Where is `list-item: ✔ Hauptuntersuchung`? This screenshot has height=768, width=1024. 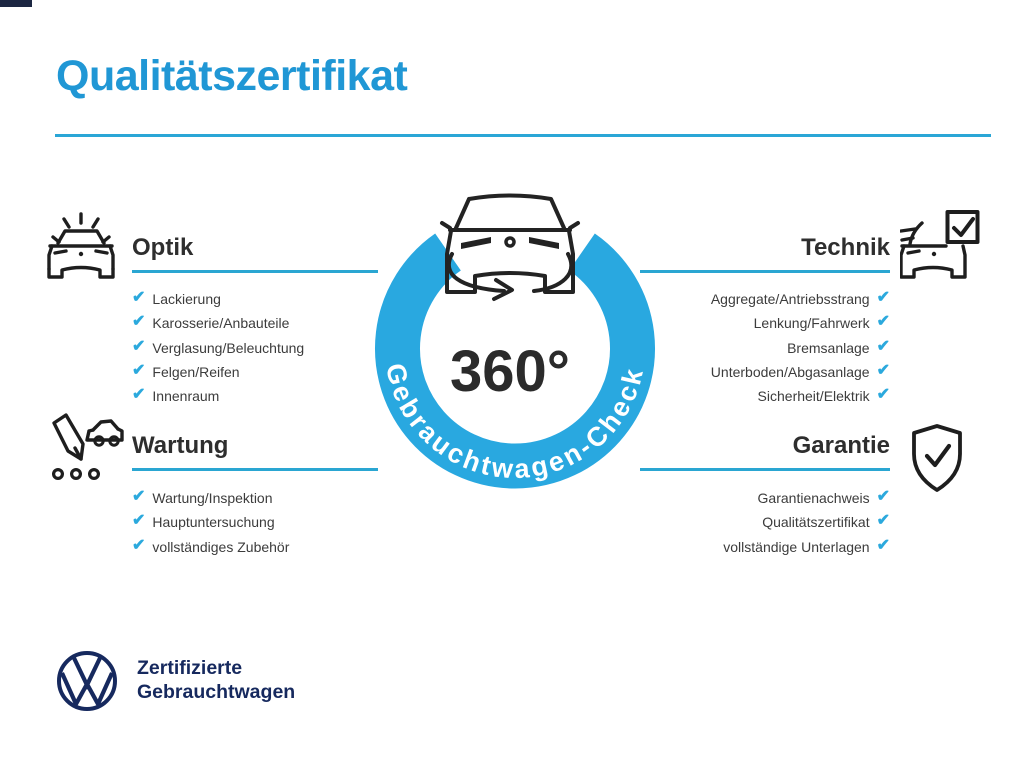
list-item: ✔ Hauptuntersuchung is located at coordinates (272, 522).